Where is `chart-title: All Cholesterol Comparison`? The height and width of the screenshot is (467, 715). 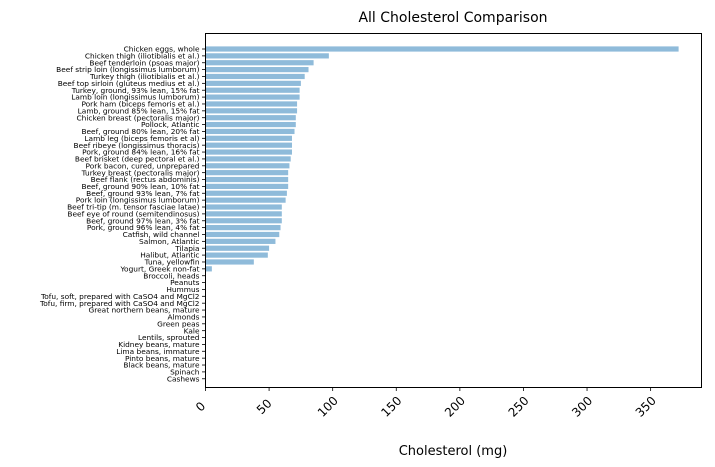 chart-title: All Cholesterol Comparison is located at coordinates (452, 18).